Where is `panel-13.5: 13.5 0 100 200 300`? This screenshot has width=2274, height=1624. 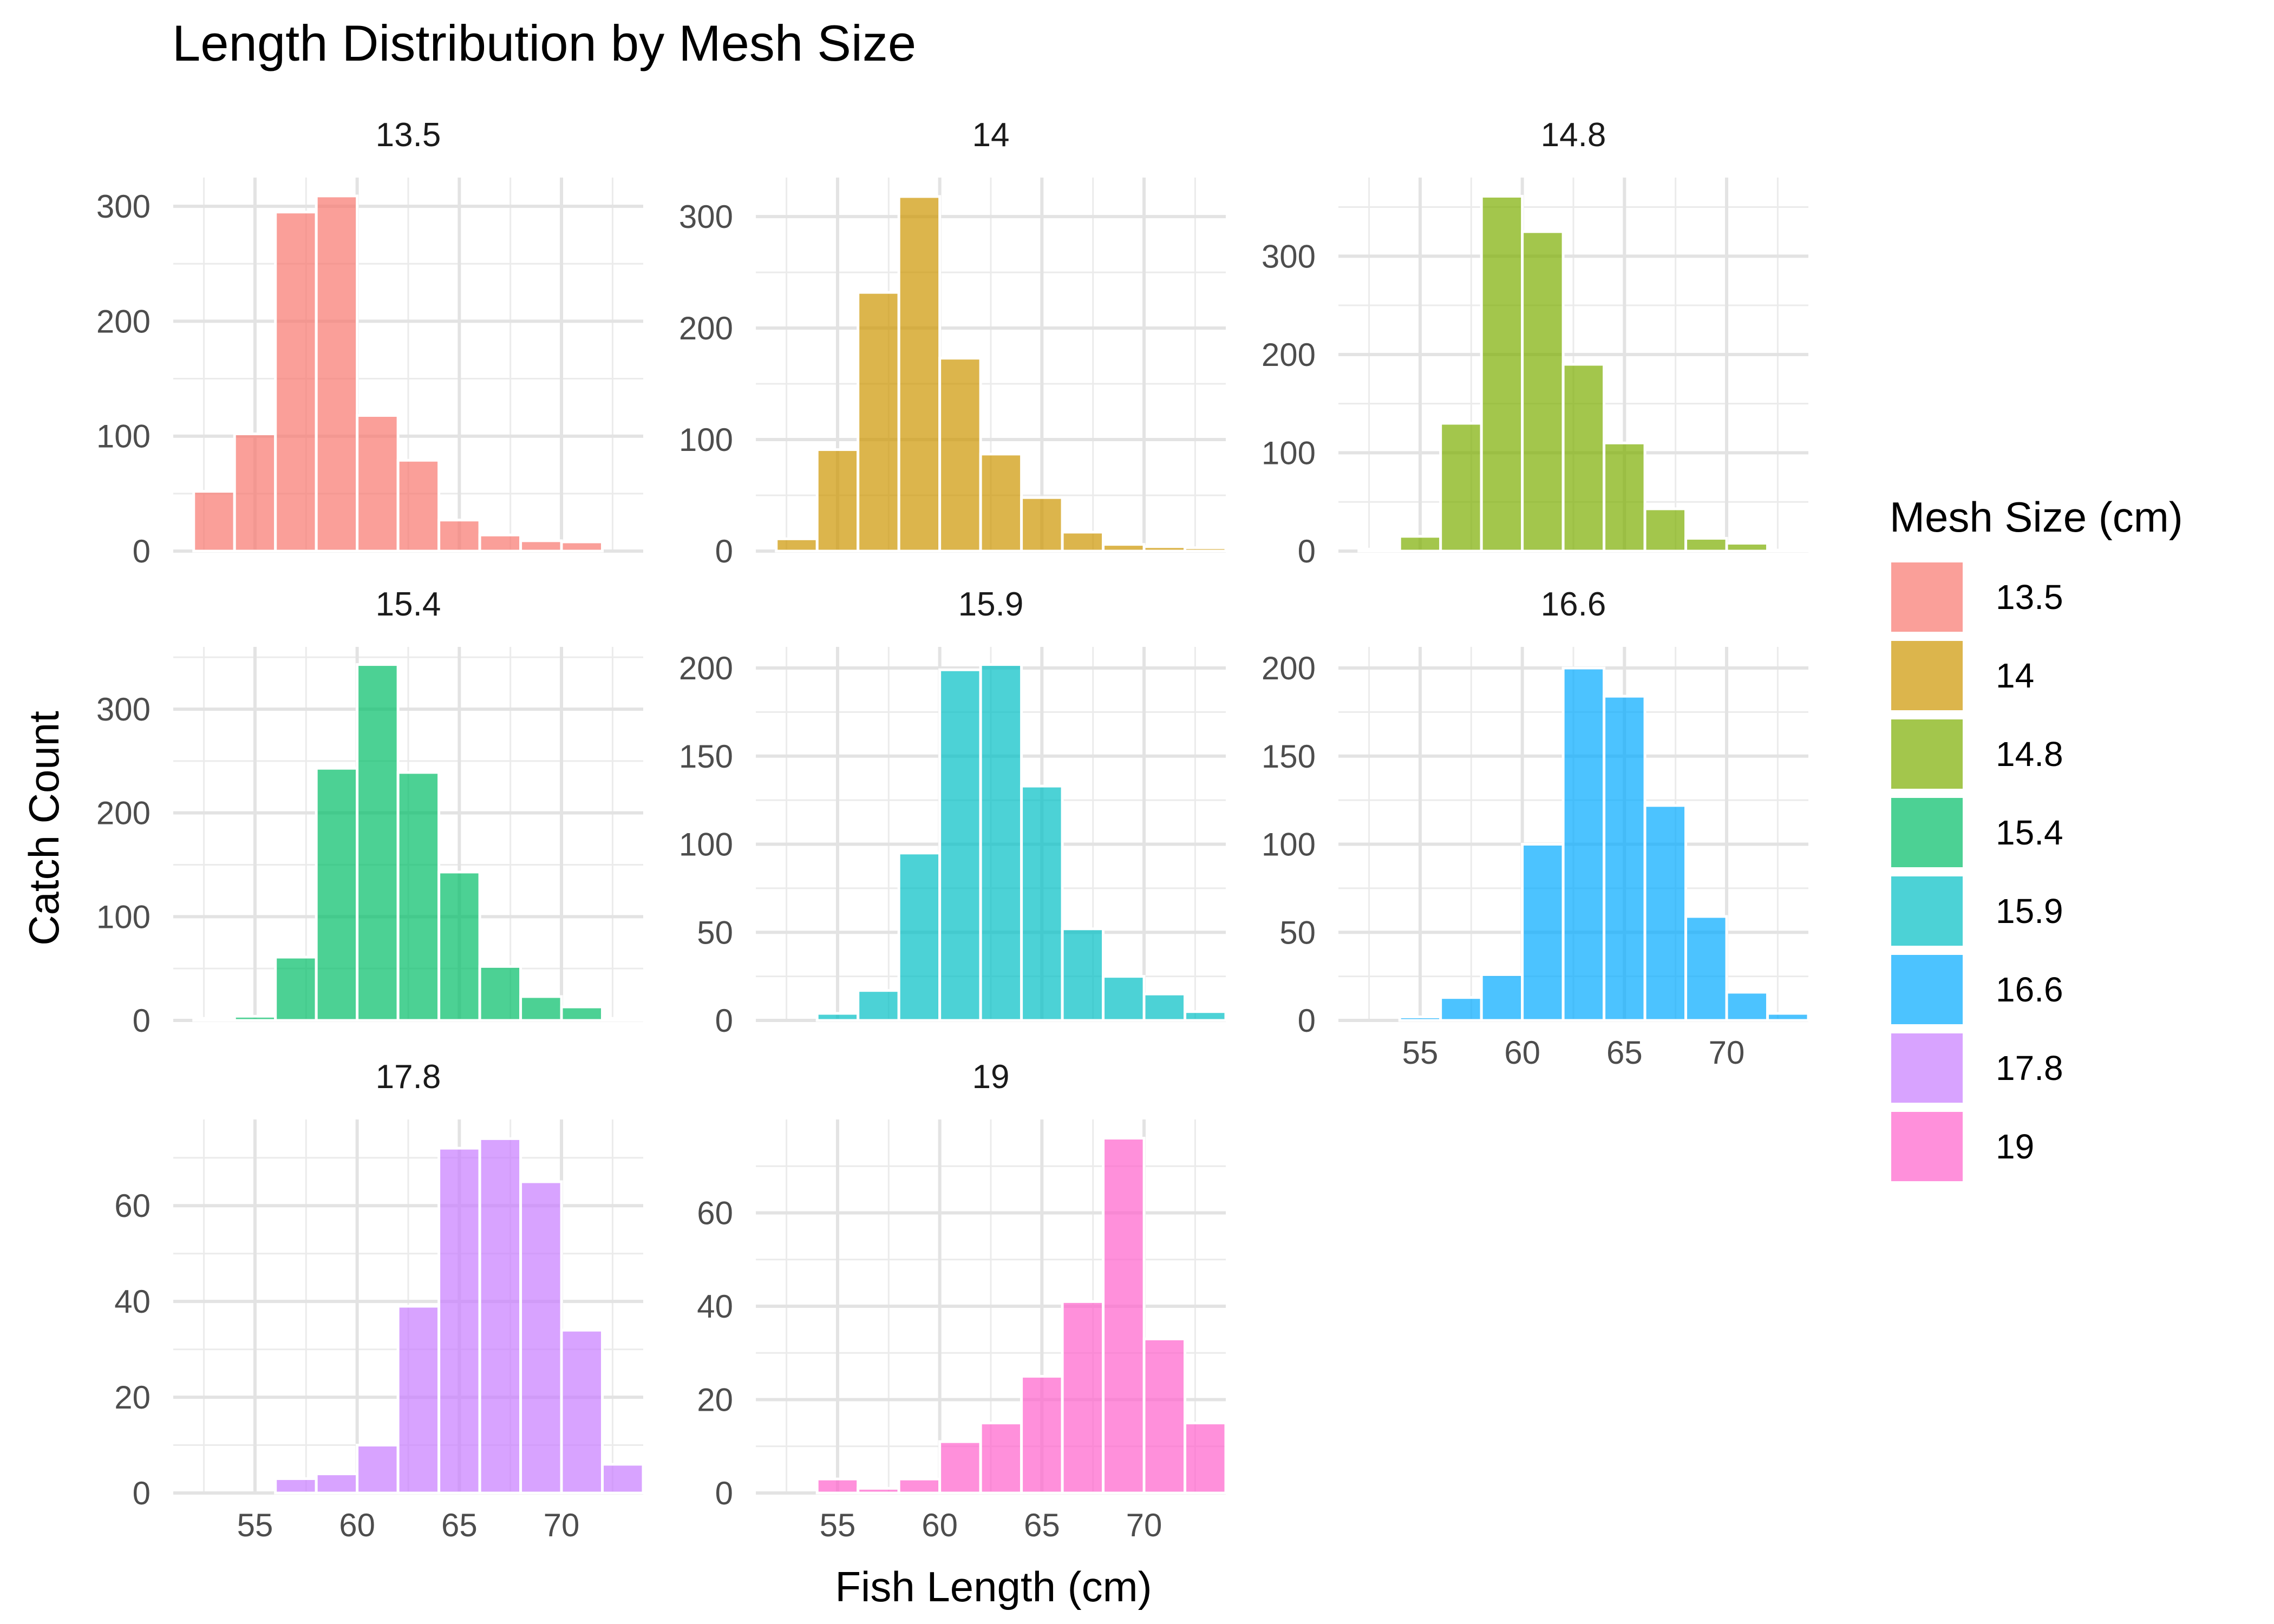 panel-13.5: 13.5 0 100 200 300 is located at coordinates (370, 343).